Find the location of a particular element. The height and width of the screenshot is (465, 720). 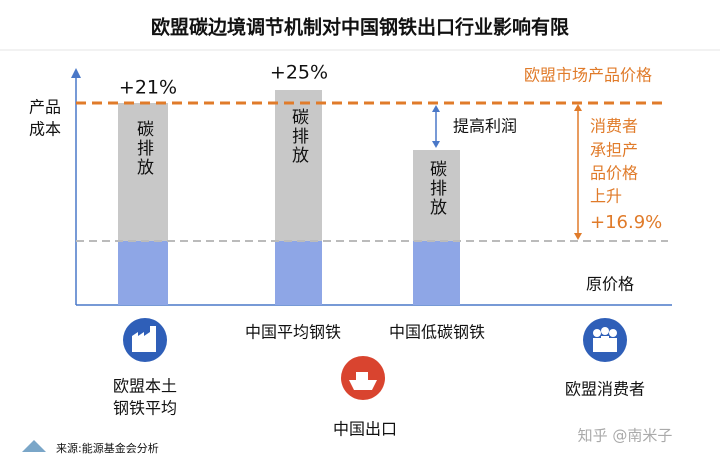

exports-label: 中国出口 is located at coordinates (365, 429).